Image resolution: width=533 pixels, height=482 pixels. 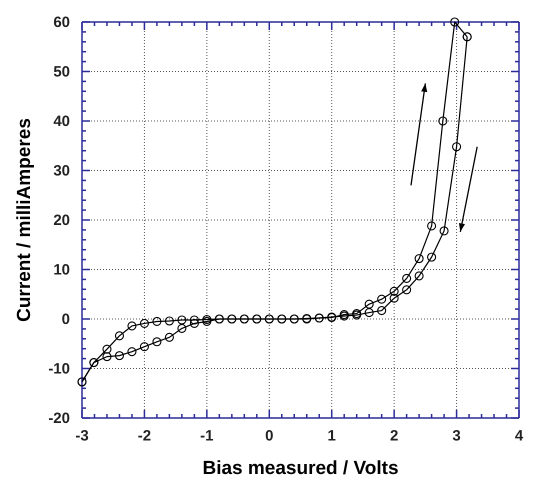 What do you see at coordinates (519, 436) in the screenshot?
I see `x-tick-label: 4` at bounding box center [519, 436].